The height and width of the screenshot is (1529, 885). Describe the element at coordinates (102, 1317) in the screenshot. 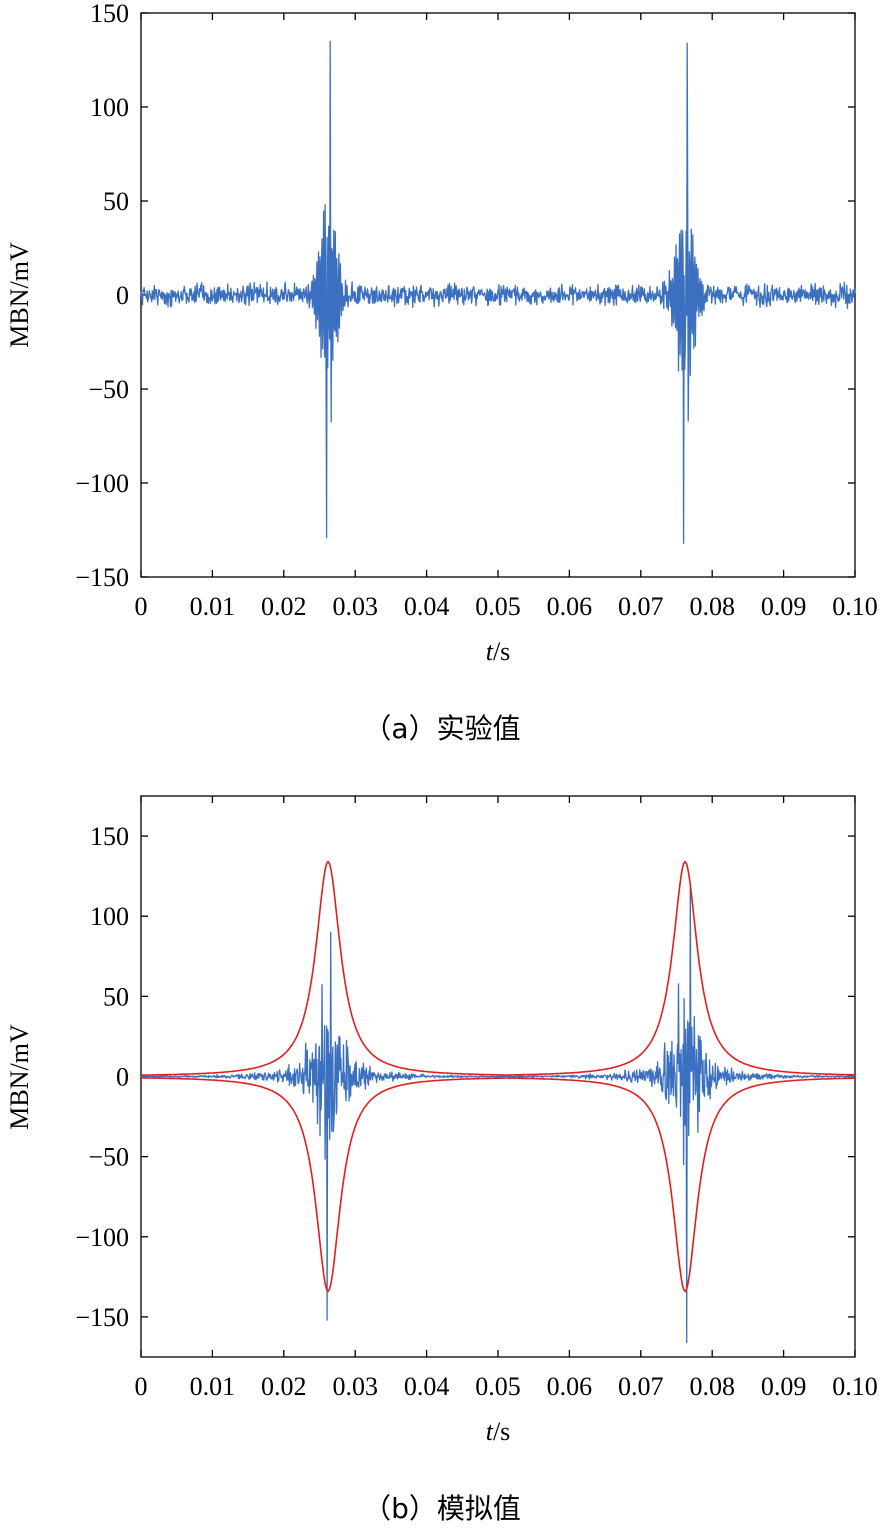

I see `panel-b-ytick-label: −150` at that location.